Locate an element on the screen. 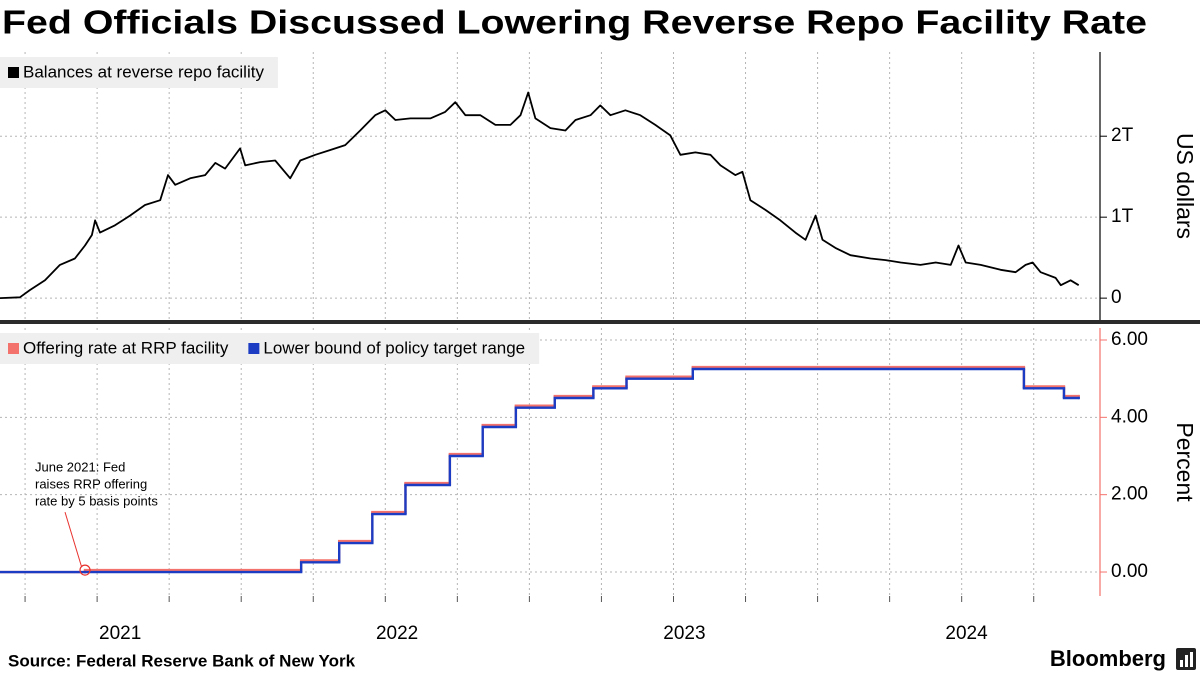 Image resolution: width=1200 pixels, height=675 pixels. annotation-text: rate by 5 basis points is located at coordinates (96, 501).